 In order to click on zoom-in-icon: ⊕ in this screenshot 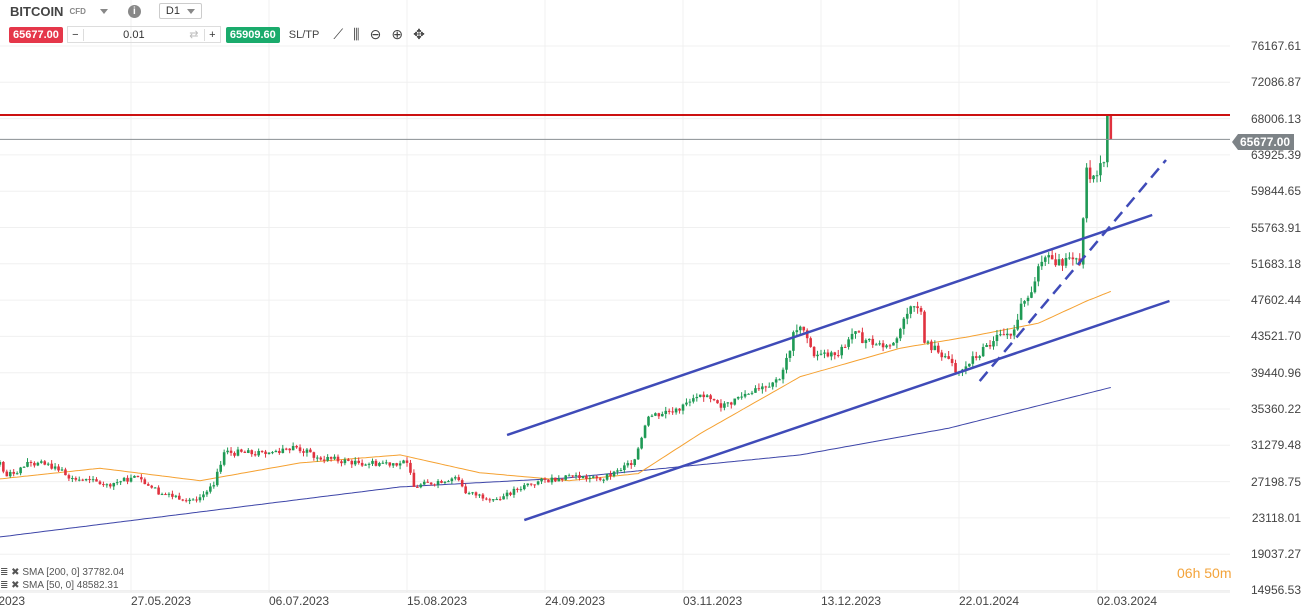, I will do `click(397, 34)`.